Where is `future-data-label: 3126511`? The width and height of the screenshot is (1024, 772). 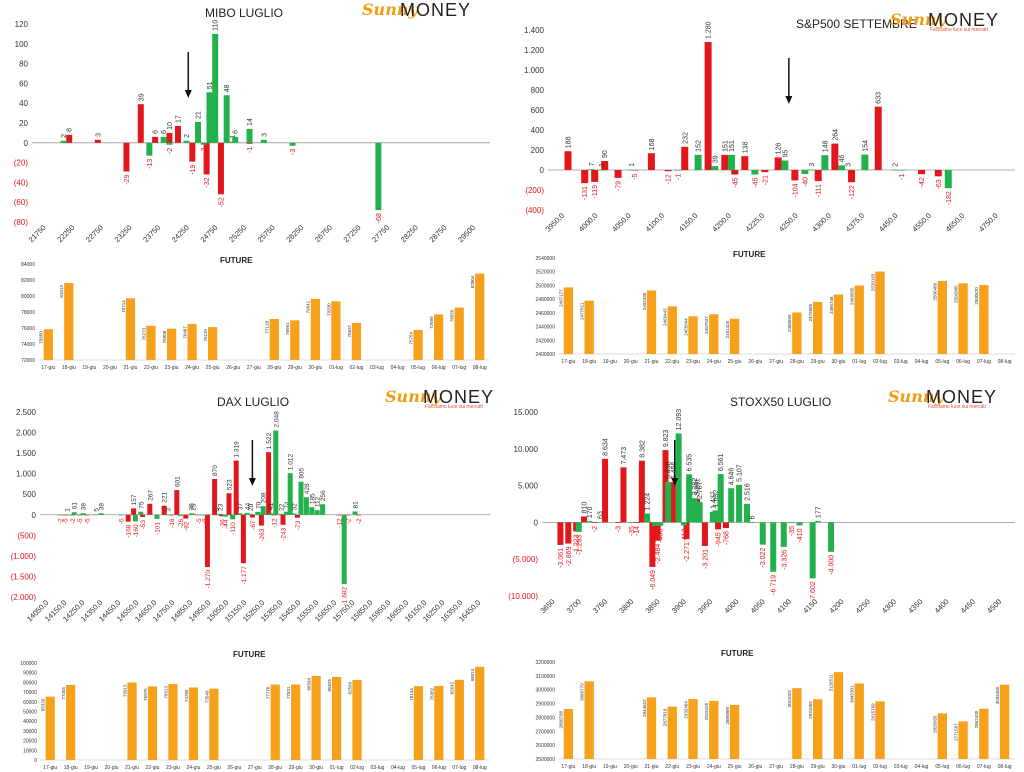
future-data-label: 3126511 is located at coordinates (831, 683).